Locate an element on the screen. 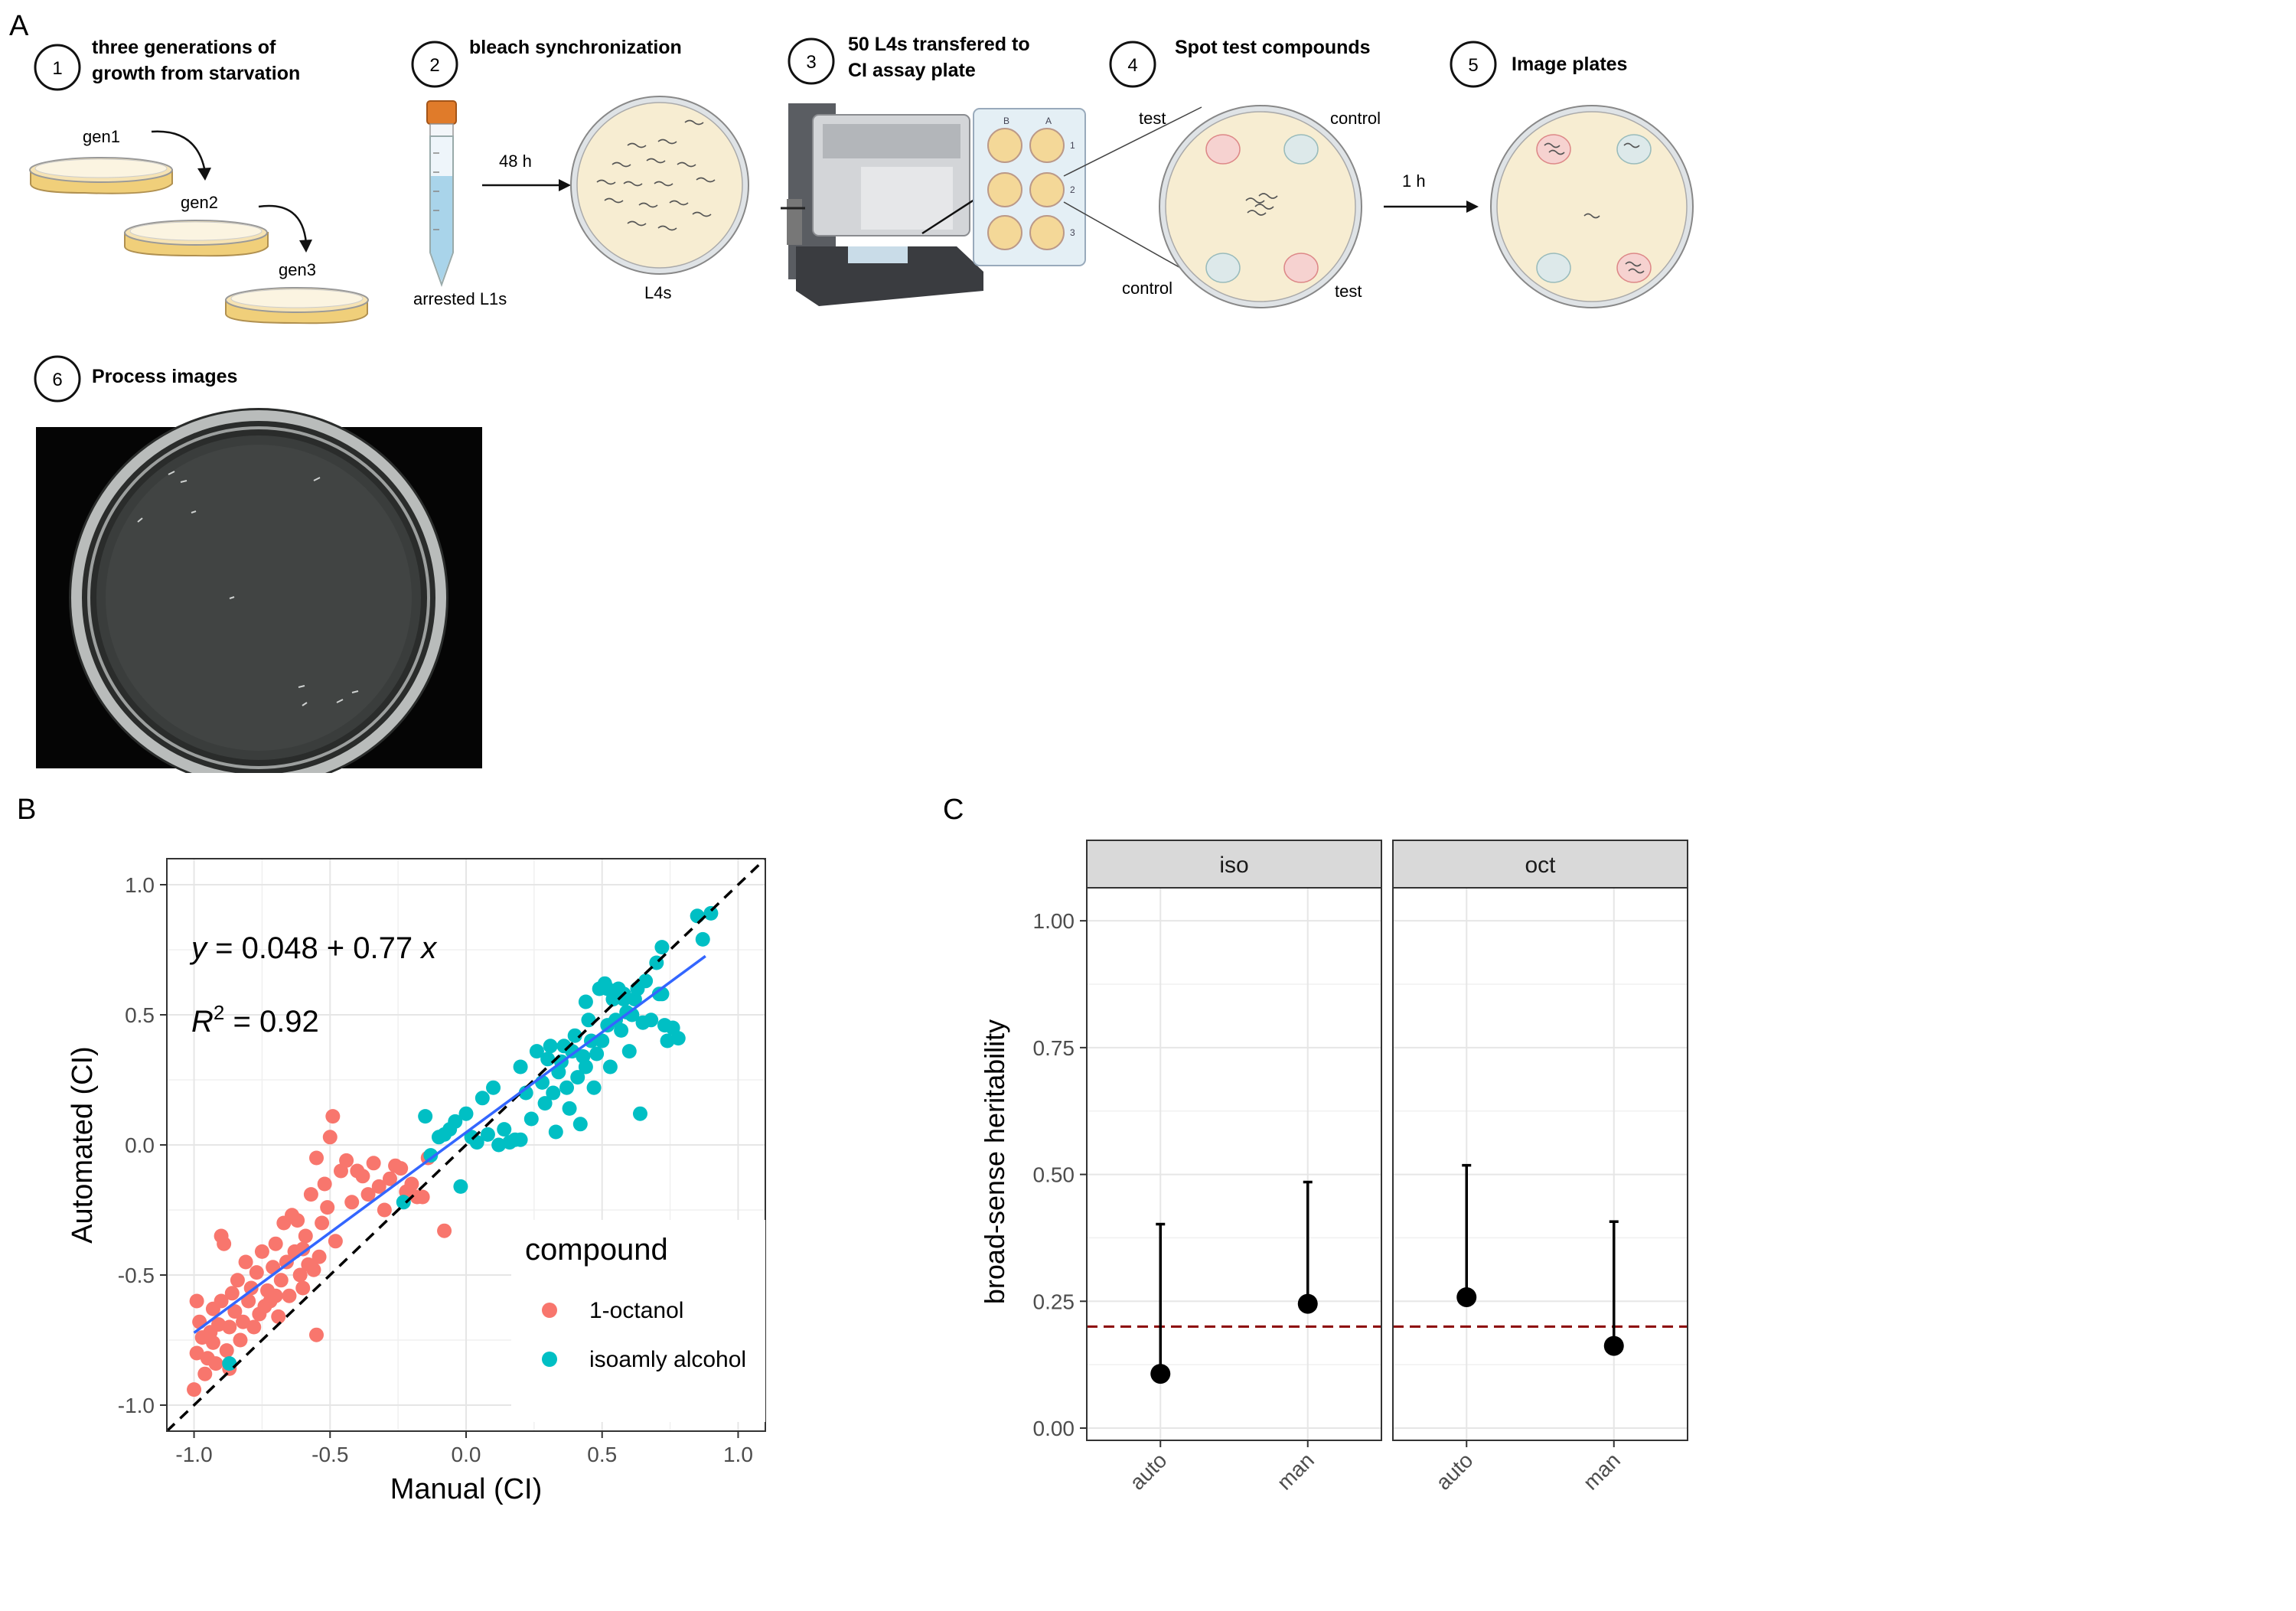 The height and width of the screenshot is (1611, 2296). facet-background-oct is located at coordinates (1540, 1164).